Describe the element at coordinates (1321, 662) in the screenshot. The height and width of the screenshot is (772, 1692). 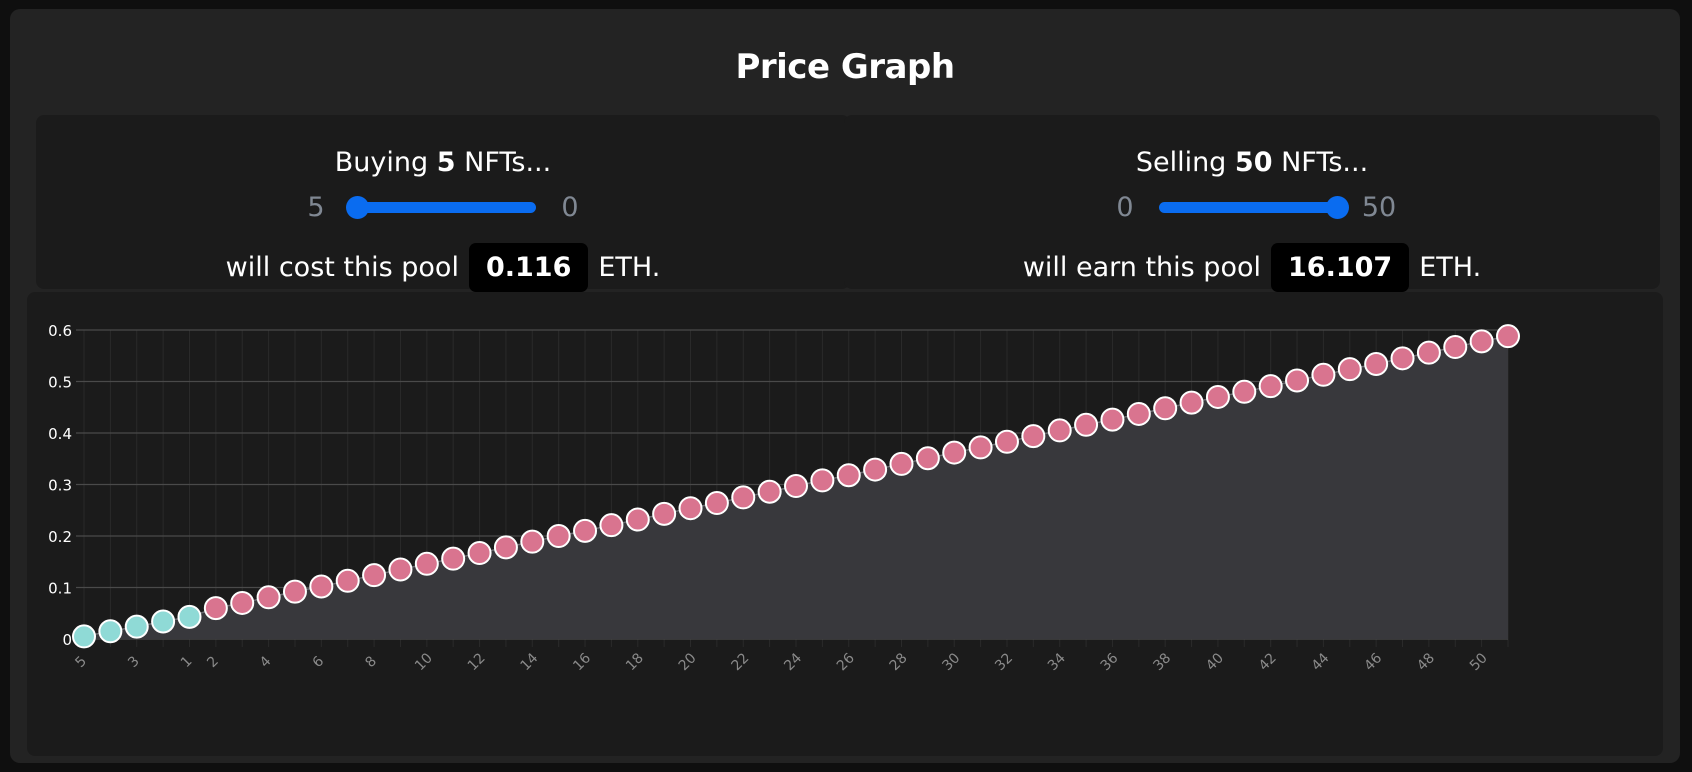
I see `x-tick-label: 44` at that location.